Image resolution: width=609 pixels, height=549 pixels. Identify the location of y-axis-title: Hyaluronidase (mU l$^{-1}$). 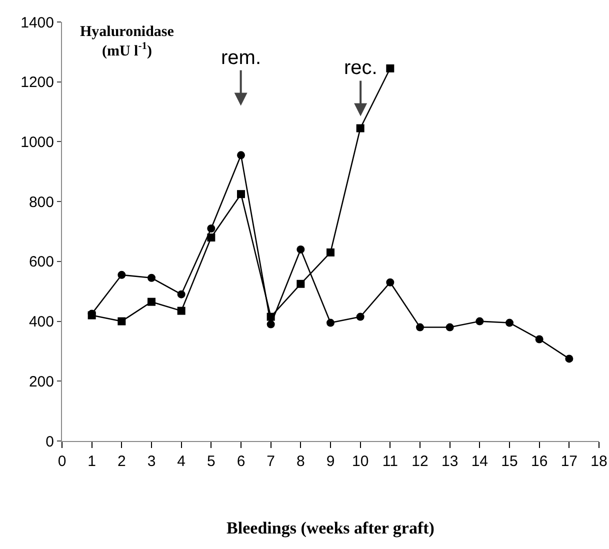
(127, 42).